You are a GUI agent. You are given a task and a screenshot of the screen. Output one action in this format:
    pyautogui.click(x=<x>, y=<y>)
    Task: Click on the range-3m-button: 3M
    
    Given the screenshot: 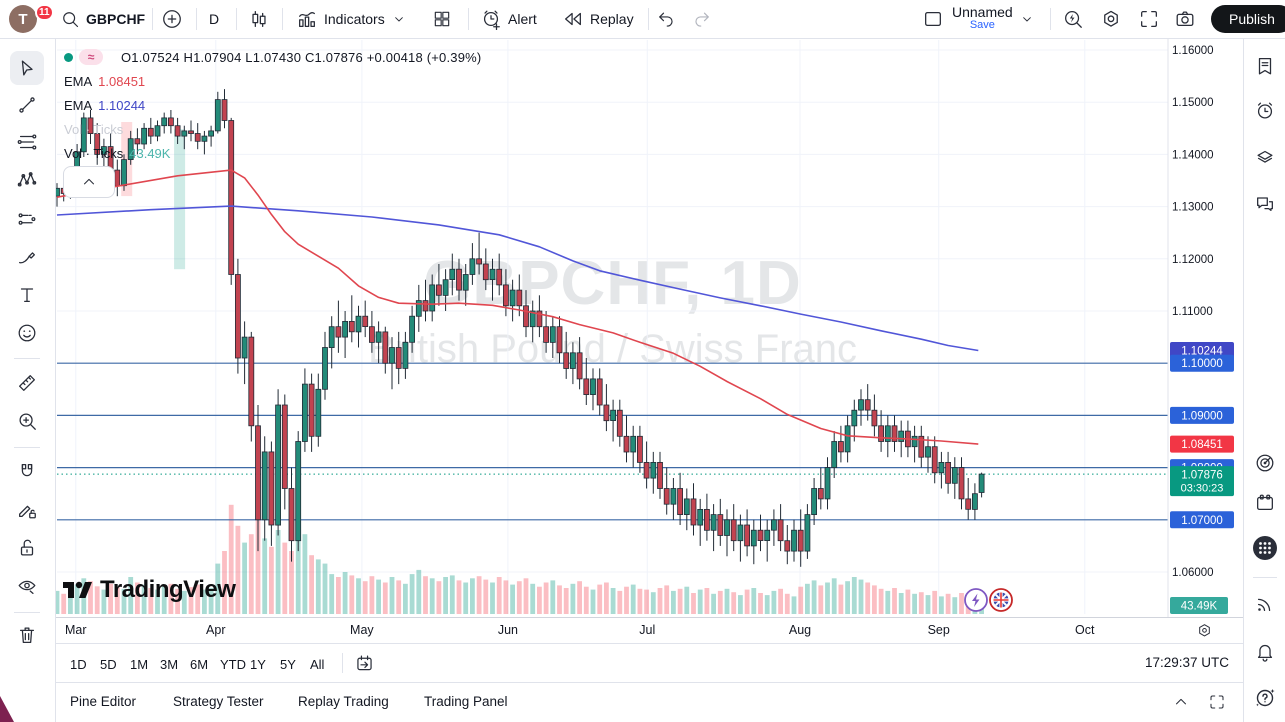 What is the action you would take?
    pyautogui.click(x=169, y=664)
    